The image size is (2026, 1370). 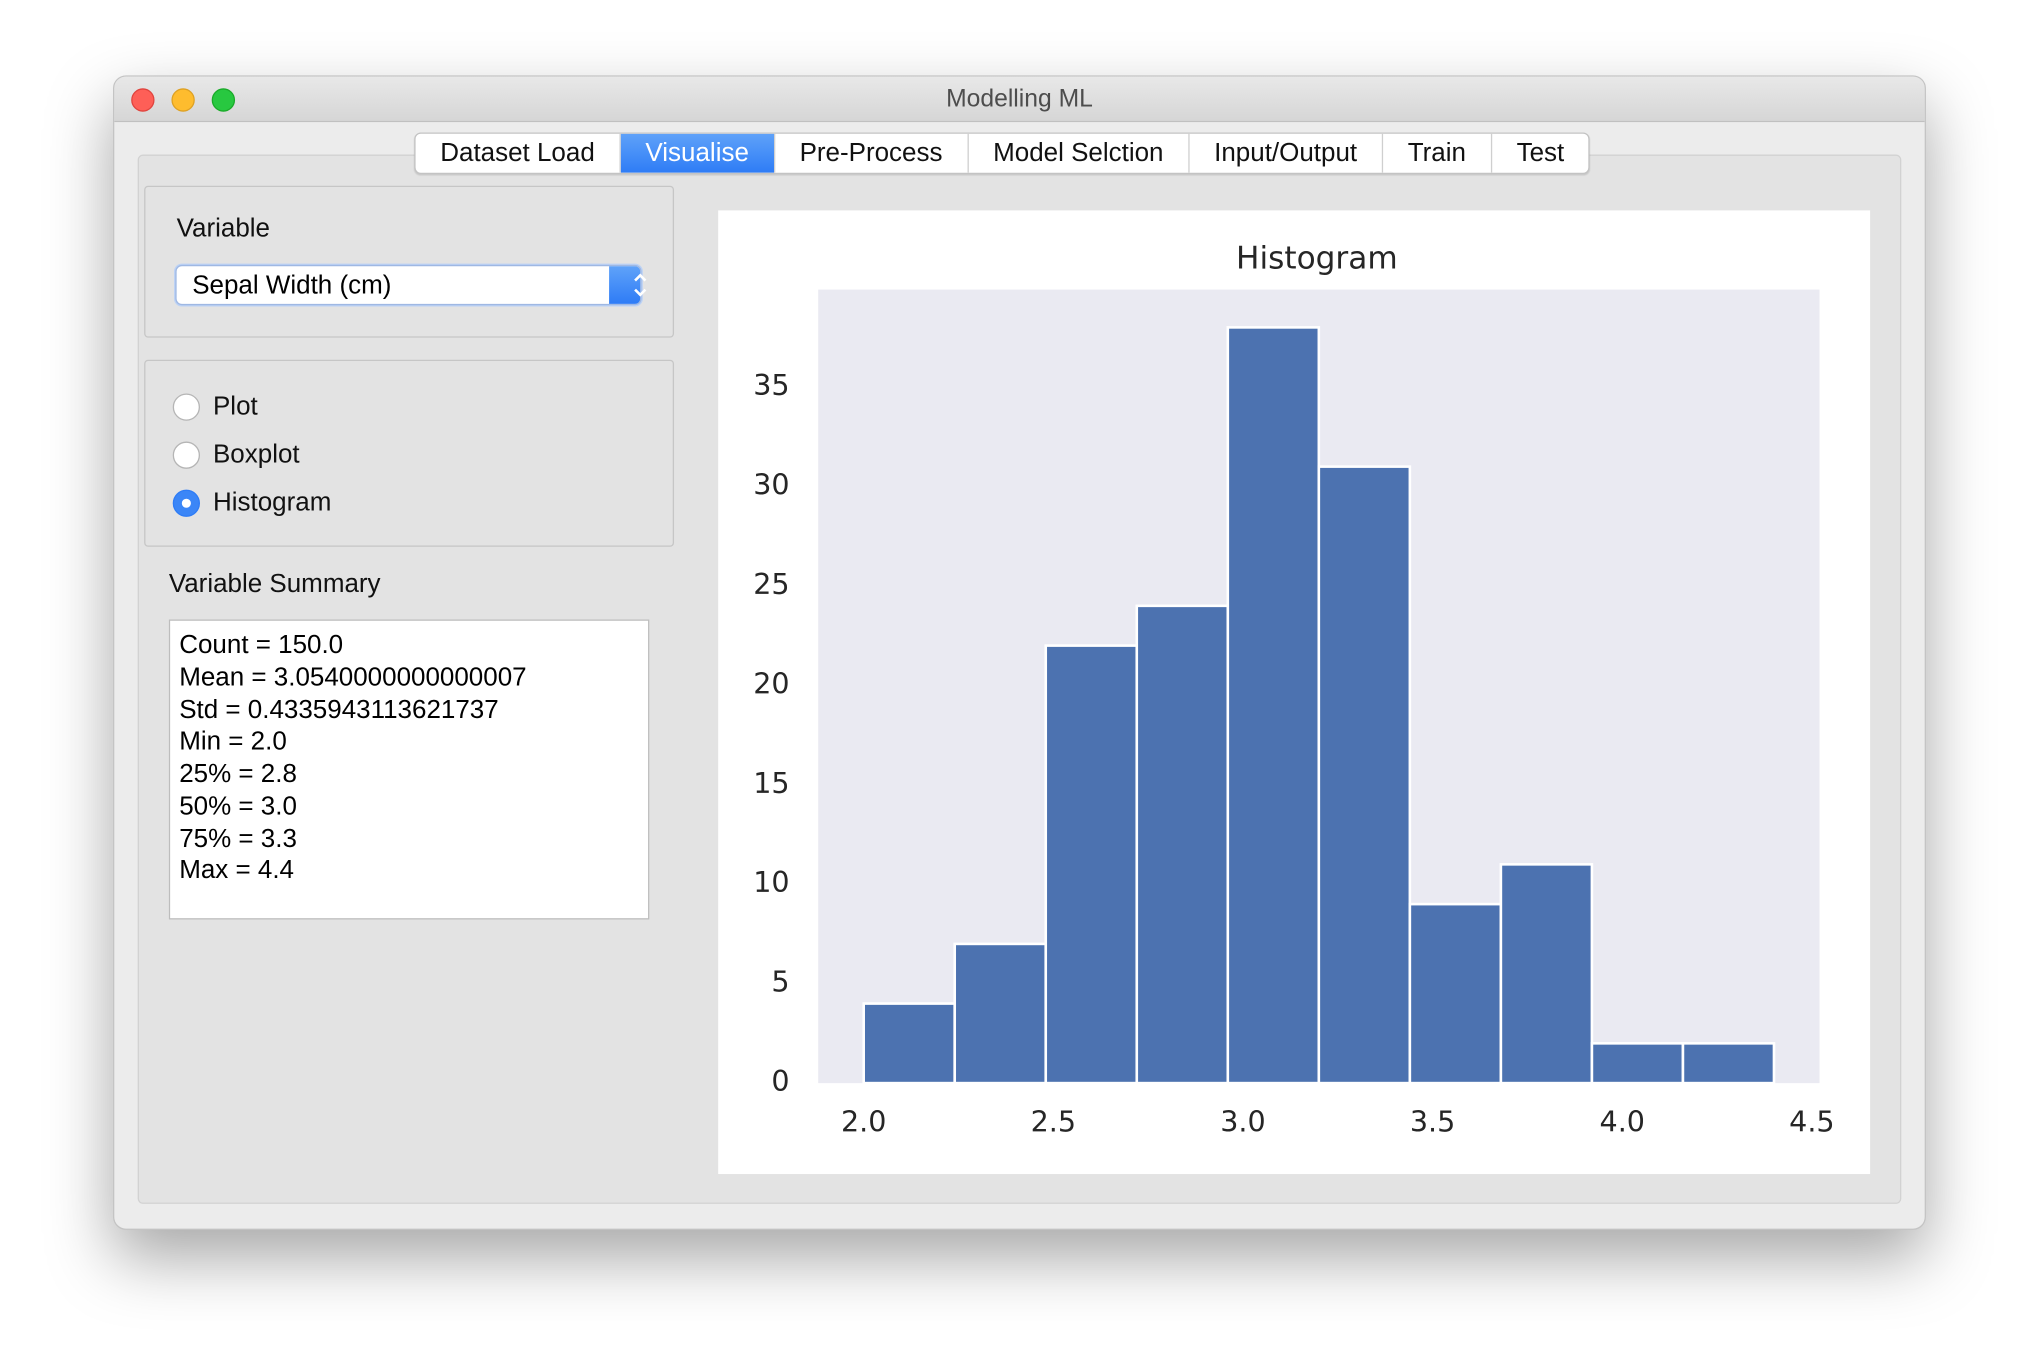 What do you see at coordinates (261, 645) in the screenshot?
I see `summary-line: Count = 150.0` at bounding box center [261, 645].